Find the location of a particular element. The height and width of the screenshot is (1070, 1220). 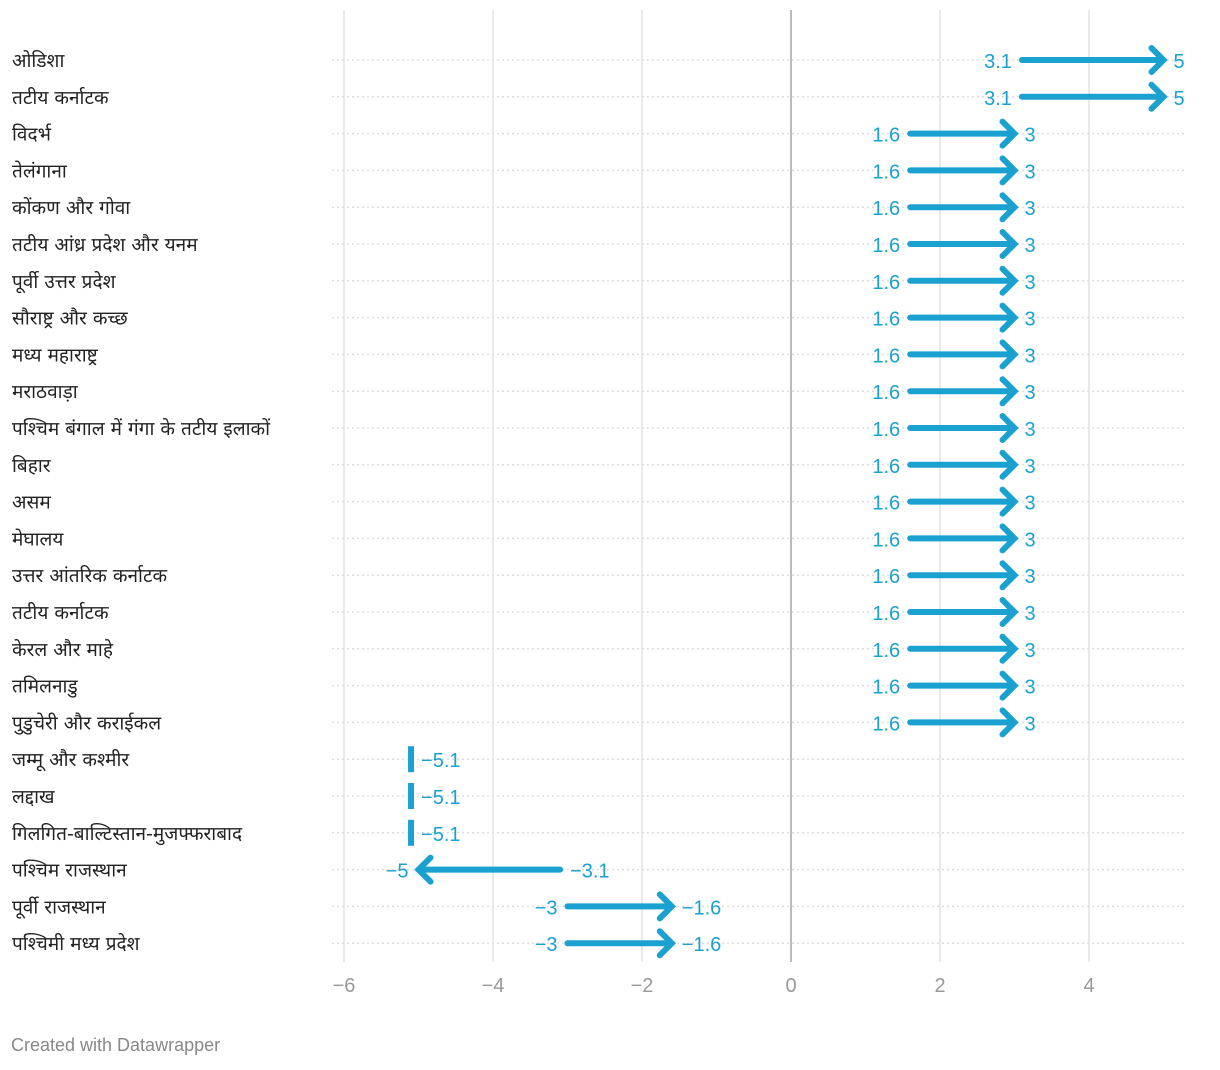

row-label: मराठवाड़ा is located at coordinates (45, 392).